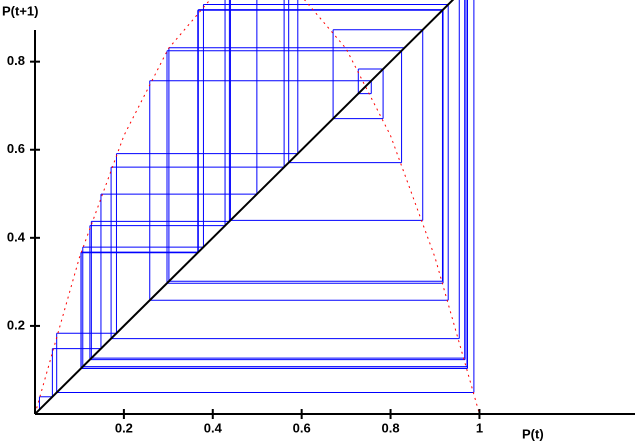  What do you see at coordinates (533, 433) in the screenshot?
I see `x-axis-label: P(t)` at bounding box center [533, 433].